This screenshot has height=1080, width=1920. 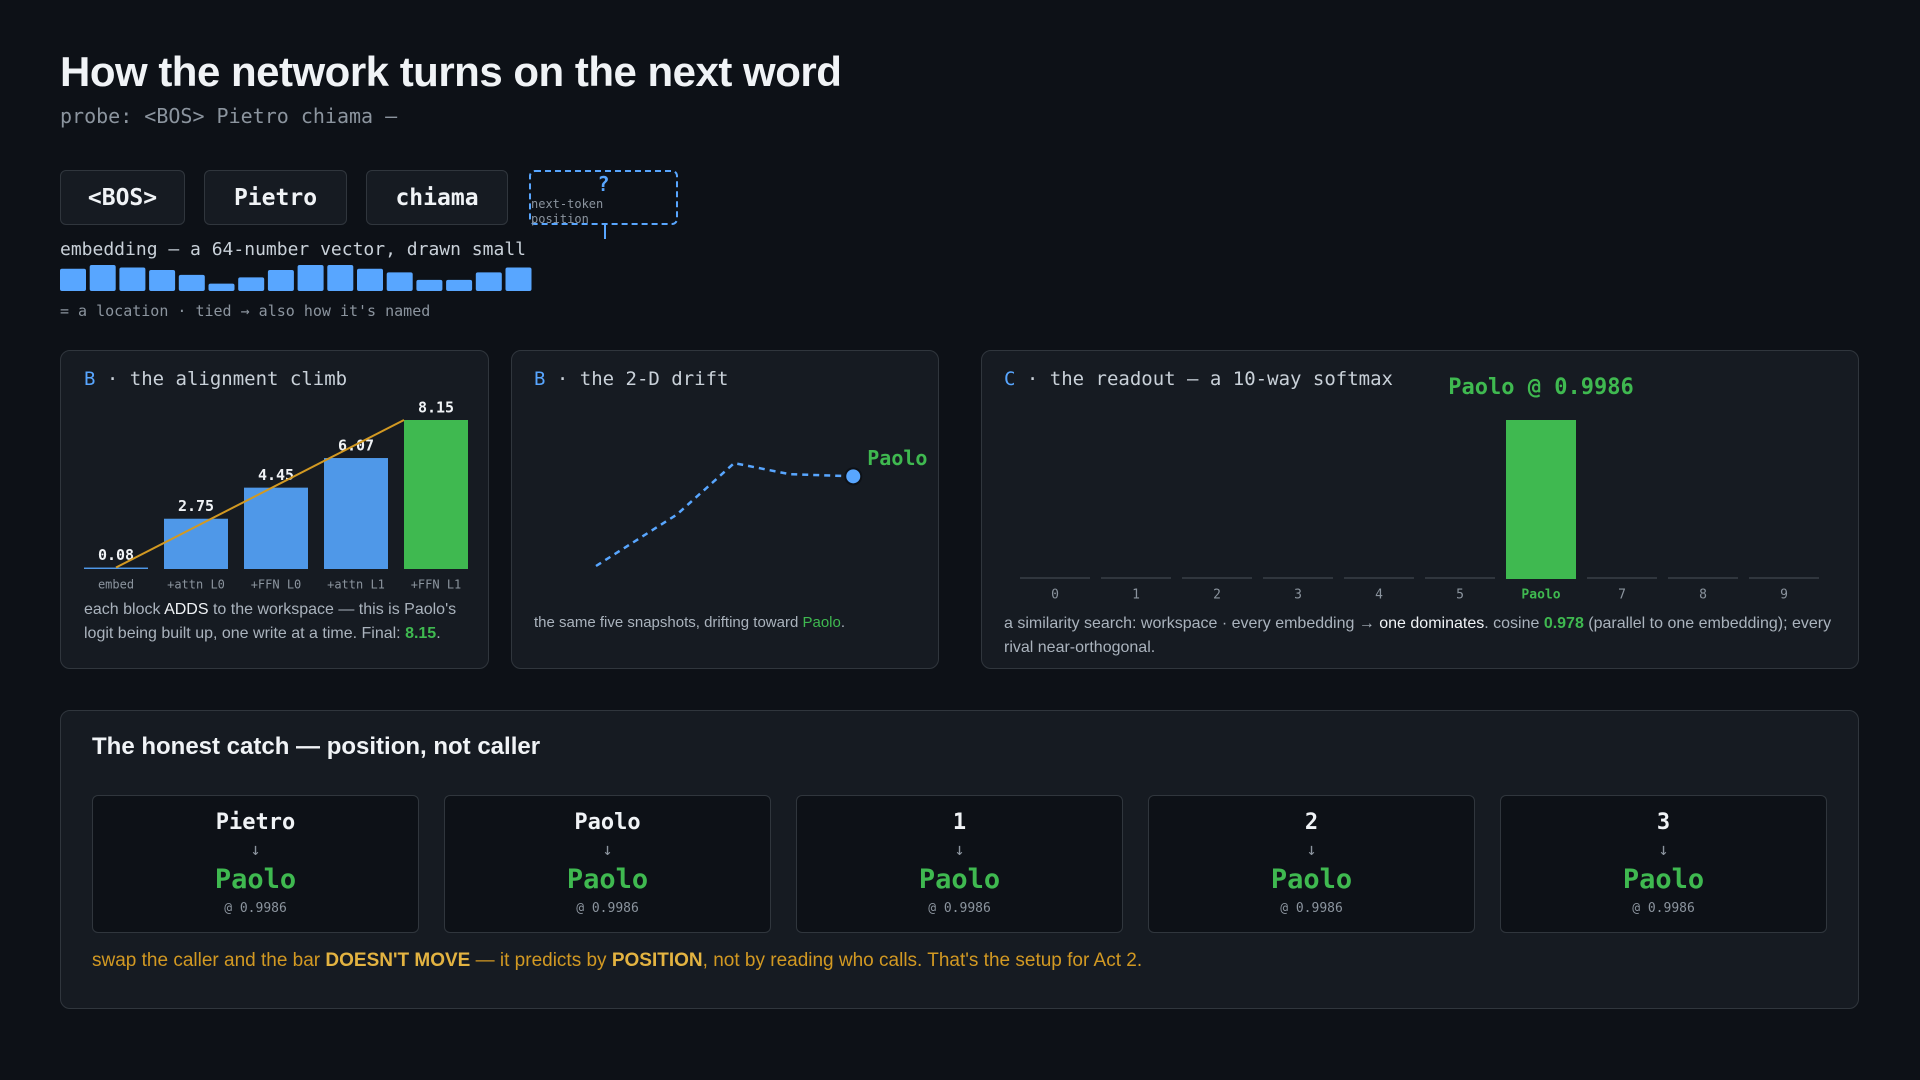 What do you see at coordinates (196, 506) in the screenshot?
I see `value-label: 2.75` at bounding box center [196, 506].